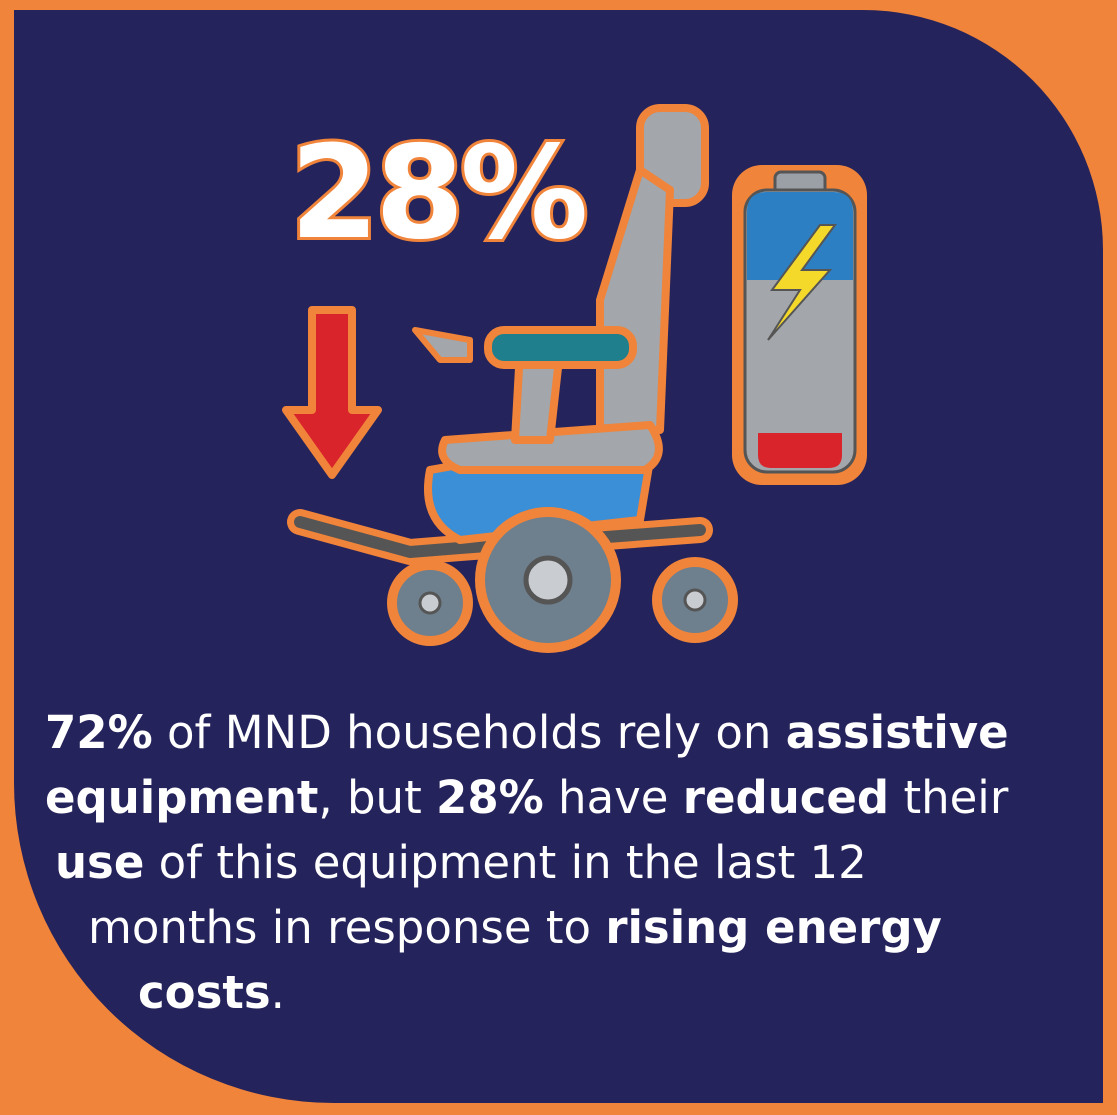 This screenshot has width=1117, height=1115. I want to click on down-arrow, so click(332, 392).